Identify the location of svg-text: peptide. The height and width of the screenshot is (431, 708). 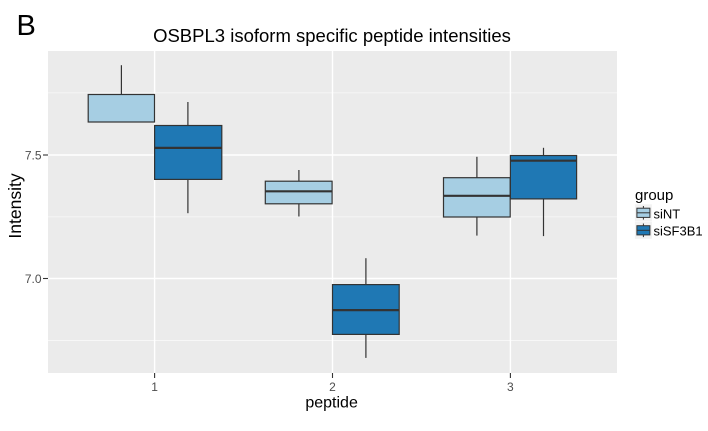
(331, 403).